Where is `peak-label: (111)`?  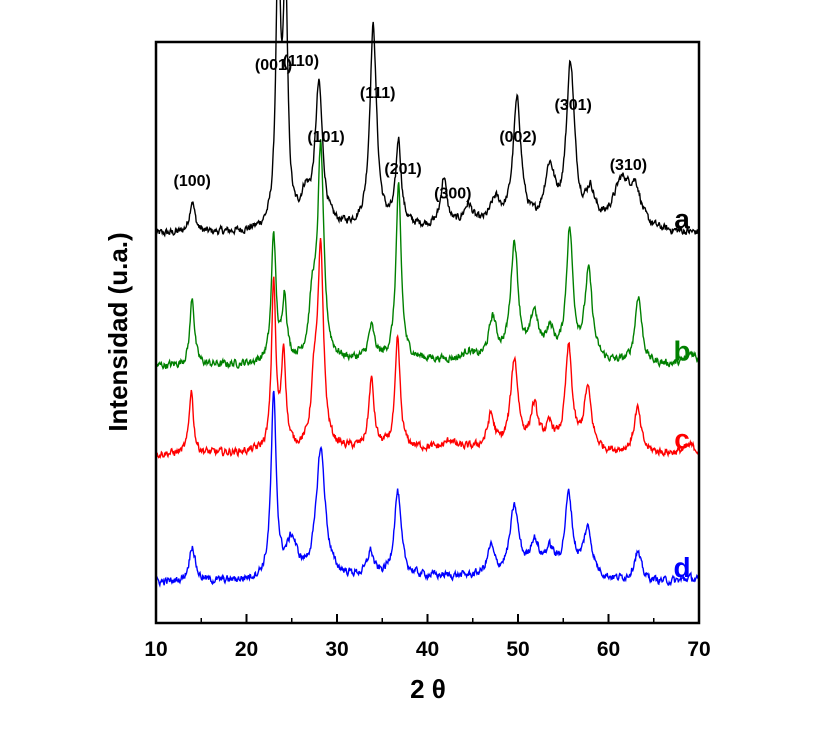
peak-label: (111) is located at coordinates (378, 93).